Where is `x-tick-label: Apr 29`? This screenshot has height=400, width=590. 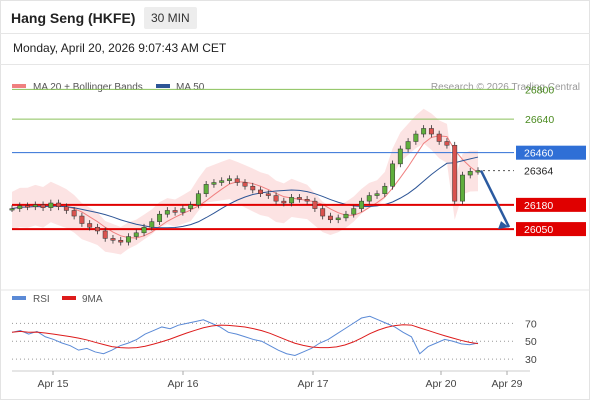 x-tick-label: Apr 29 is located at coordinates (507, 384).